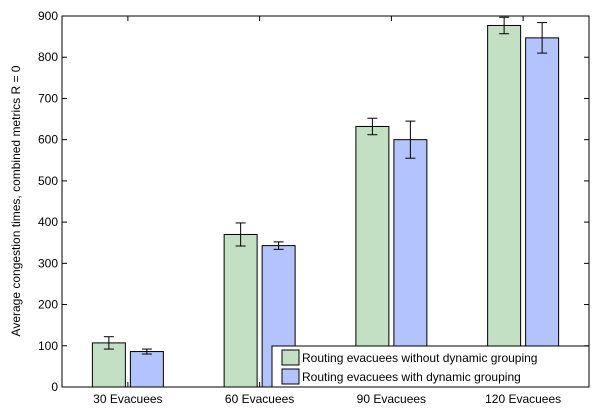 This screenshot has width=594, height=408. Describe the element at coordinates (48, 346) in the screenshot. I see `y-tick-label-1: 100` at that location.